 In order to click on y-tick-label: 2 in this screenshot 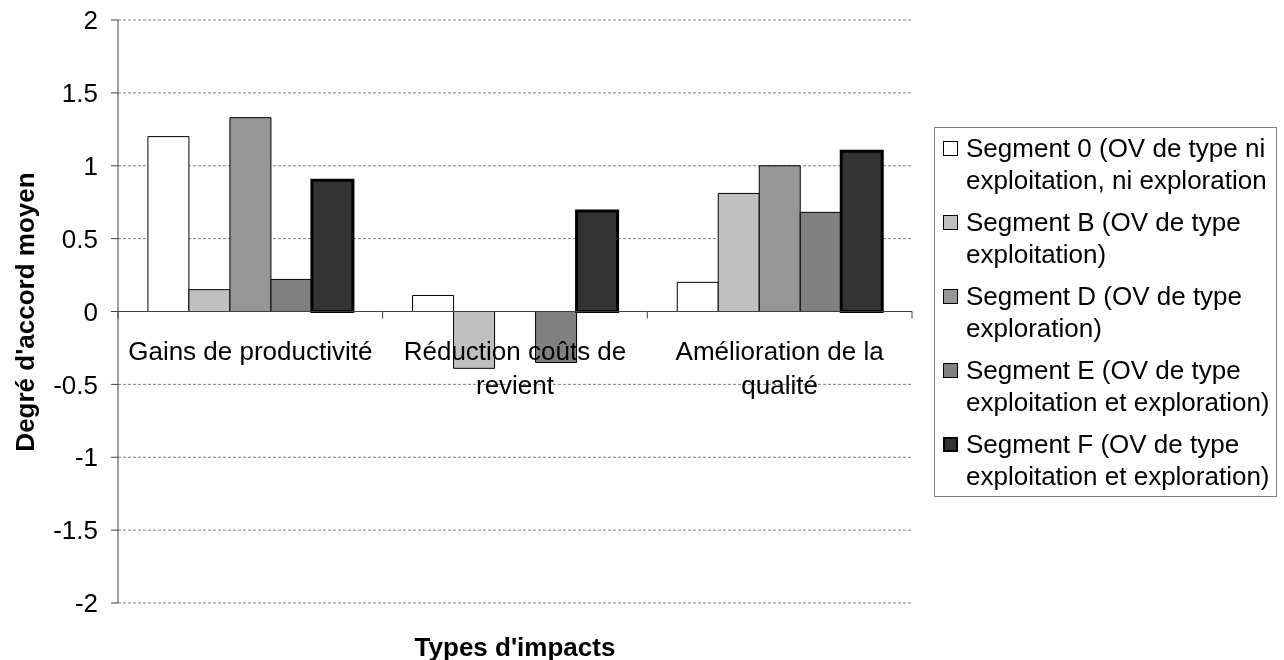, I will do `click(90, 20)`.